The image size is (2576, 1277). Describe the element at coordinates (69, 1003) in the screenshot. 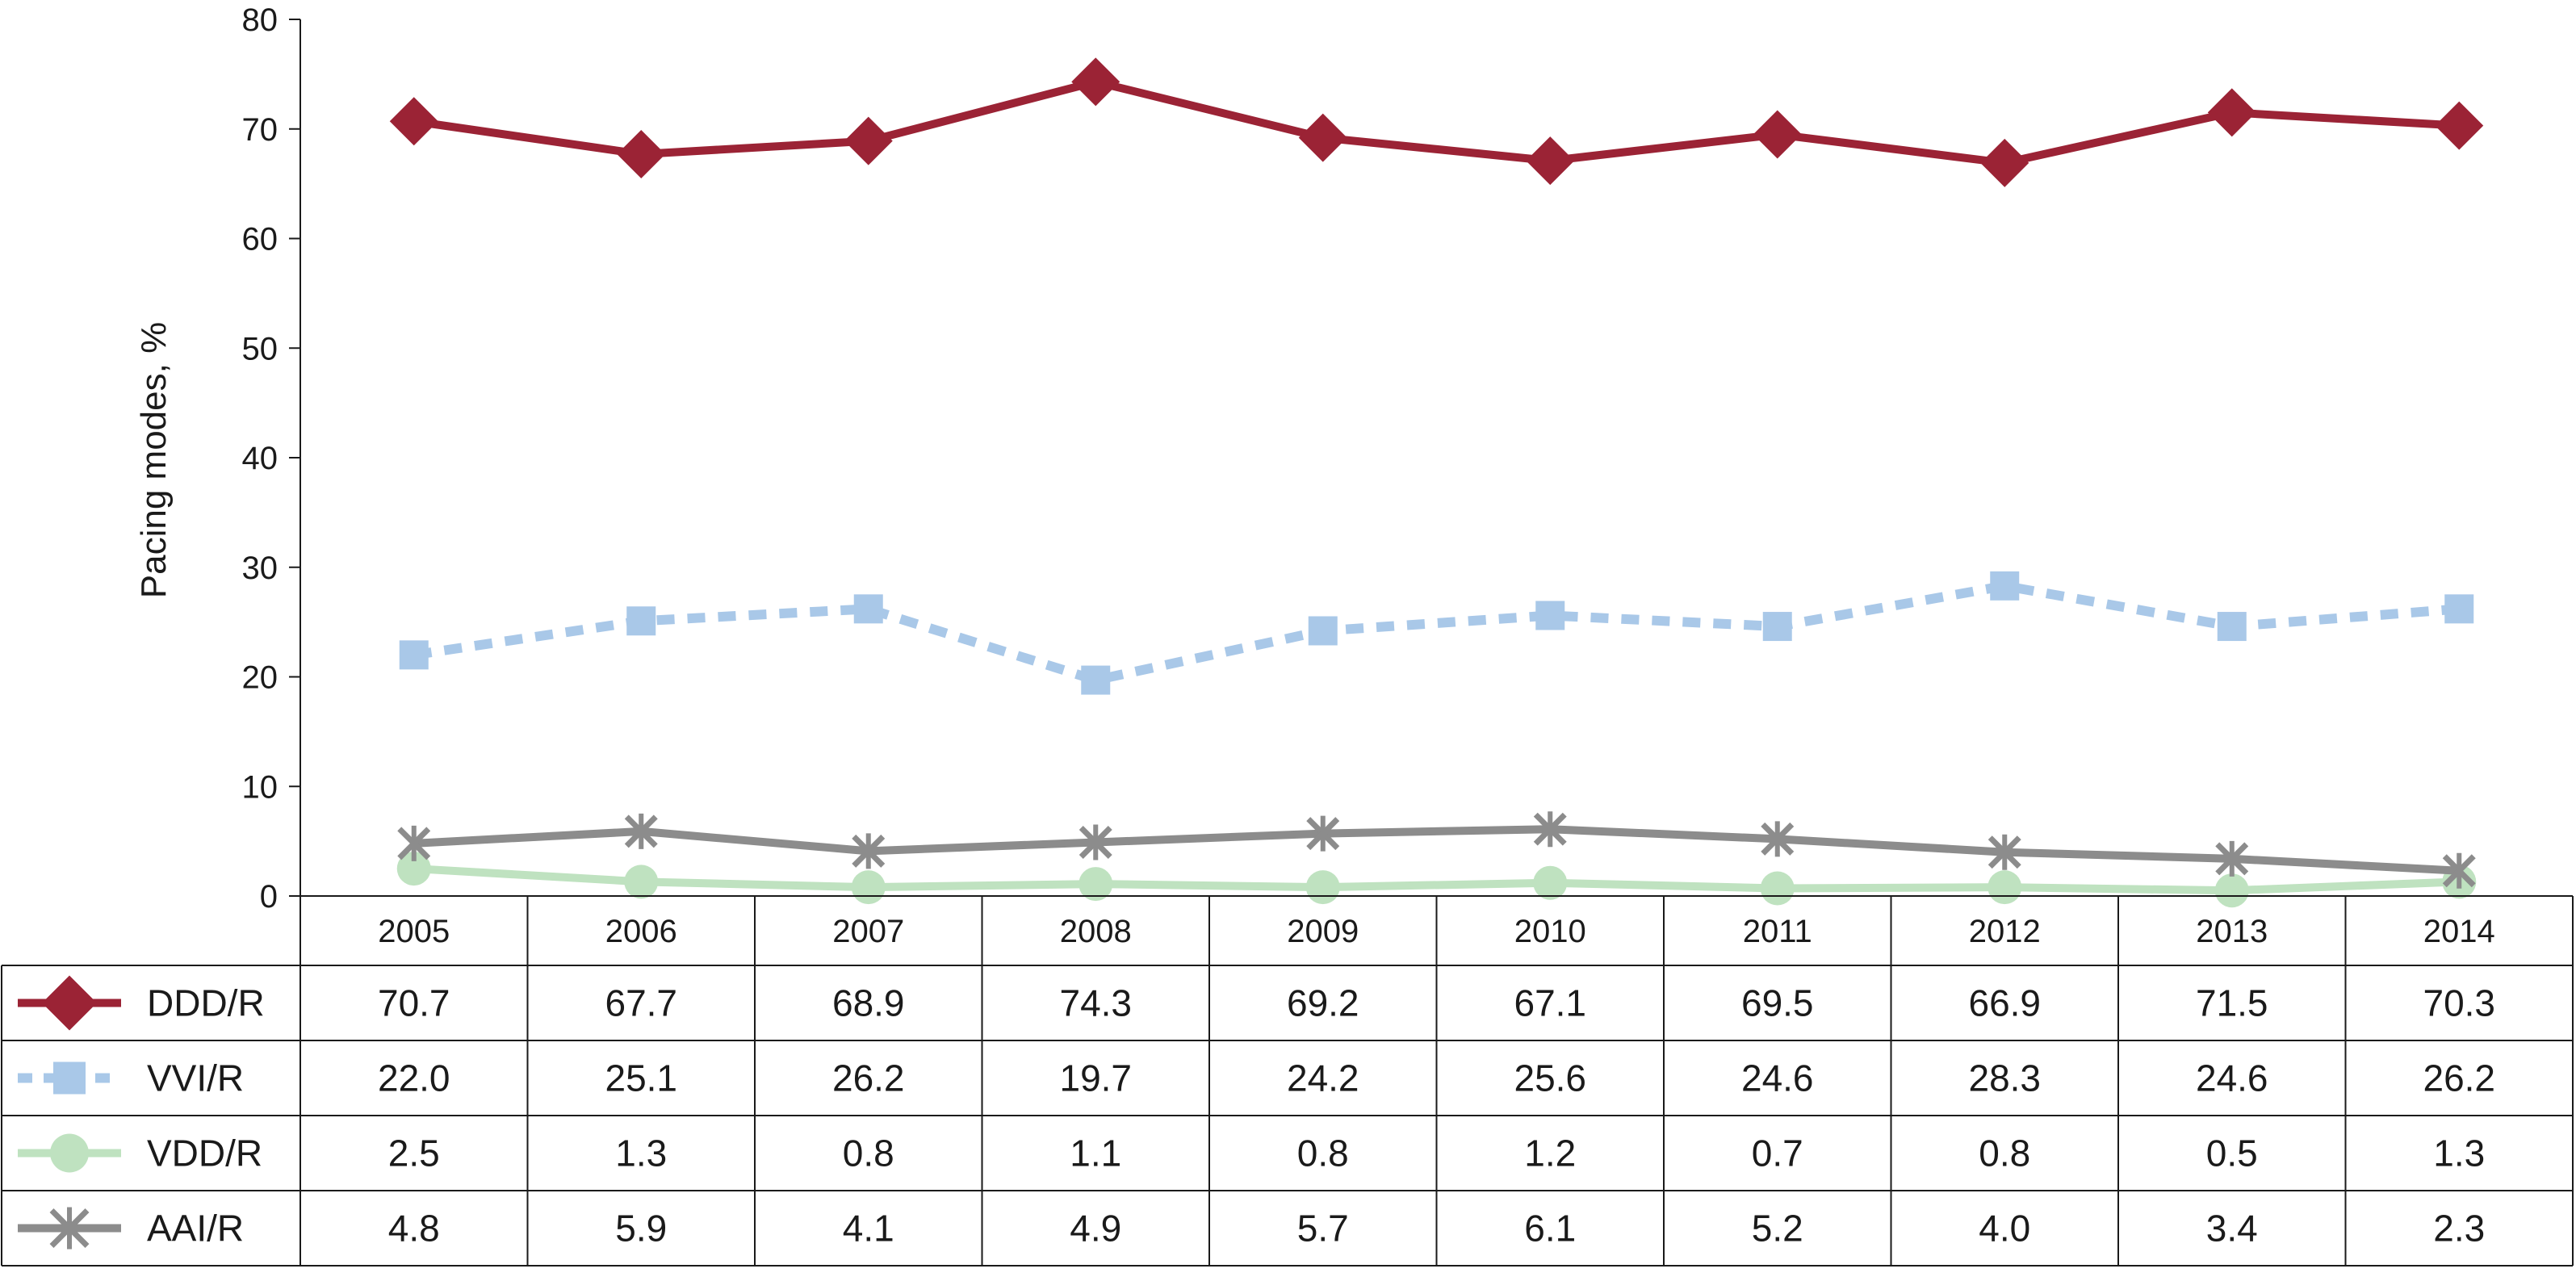

I see `legend-marker-ddd-r` at that location.